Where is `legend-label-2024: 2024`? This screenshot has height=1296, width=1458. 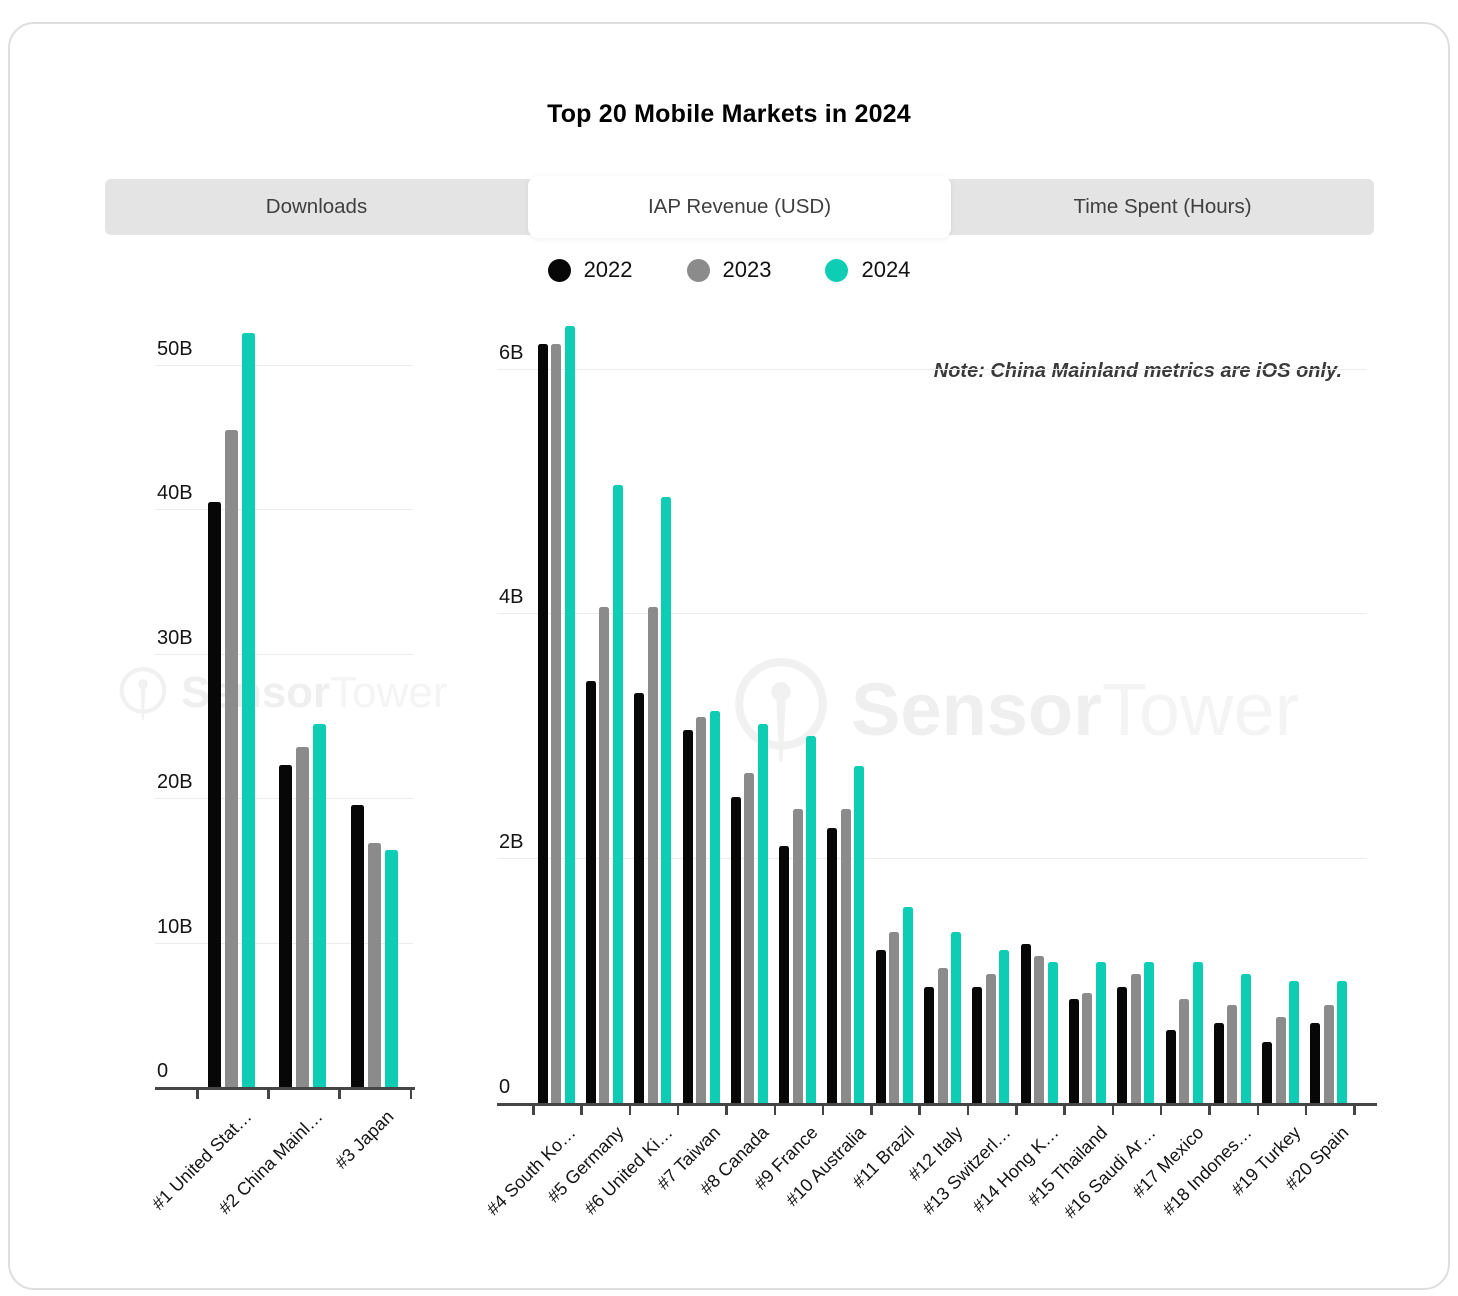 legend-label-2024: 2024 is located at coordinates (886, 269).